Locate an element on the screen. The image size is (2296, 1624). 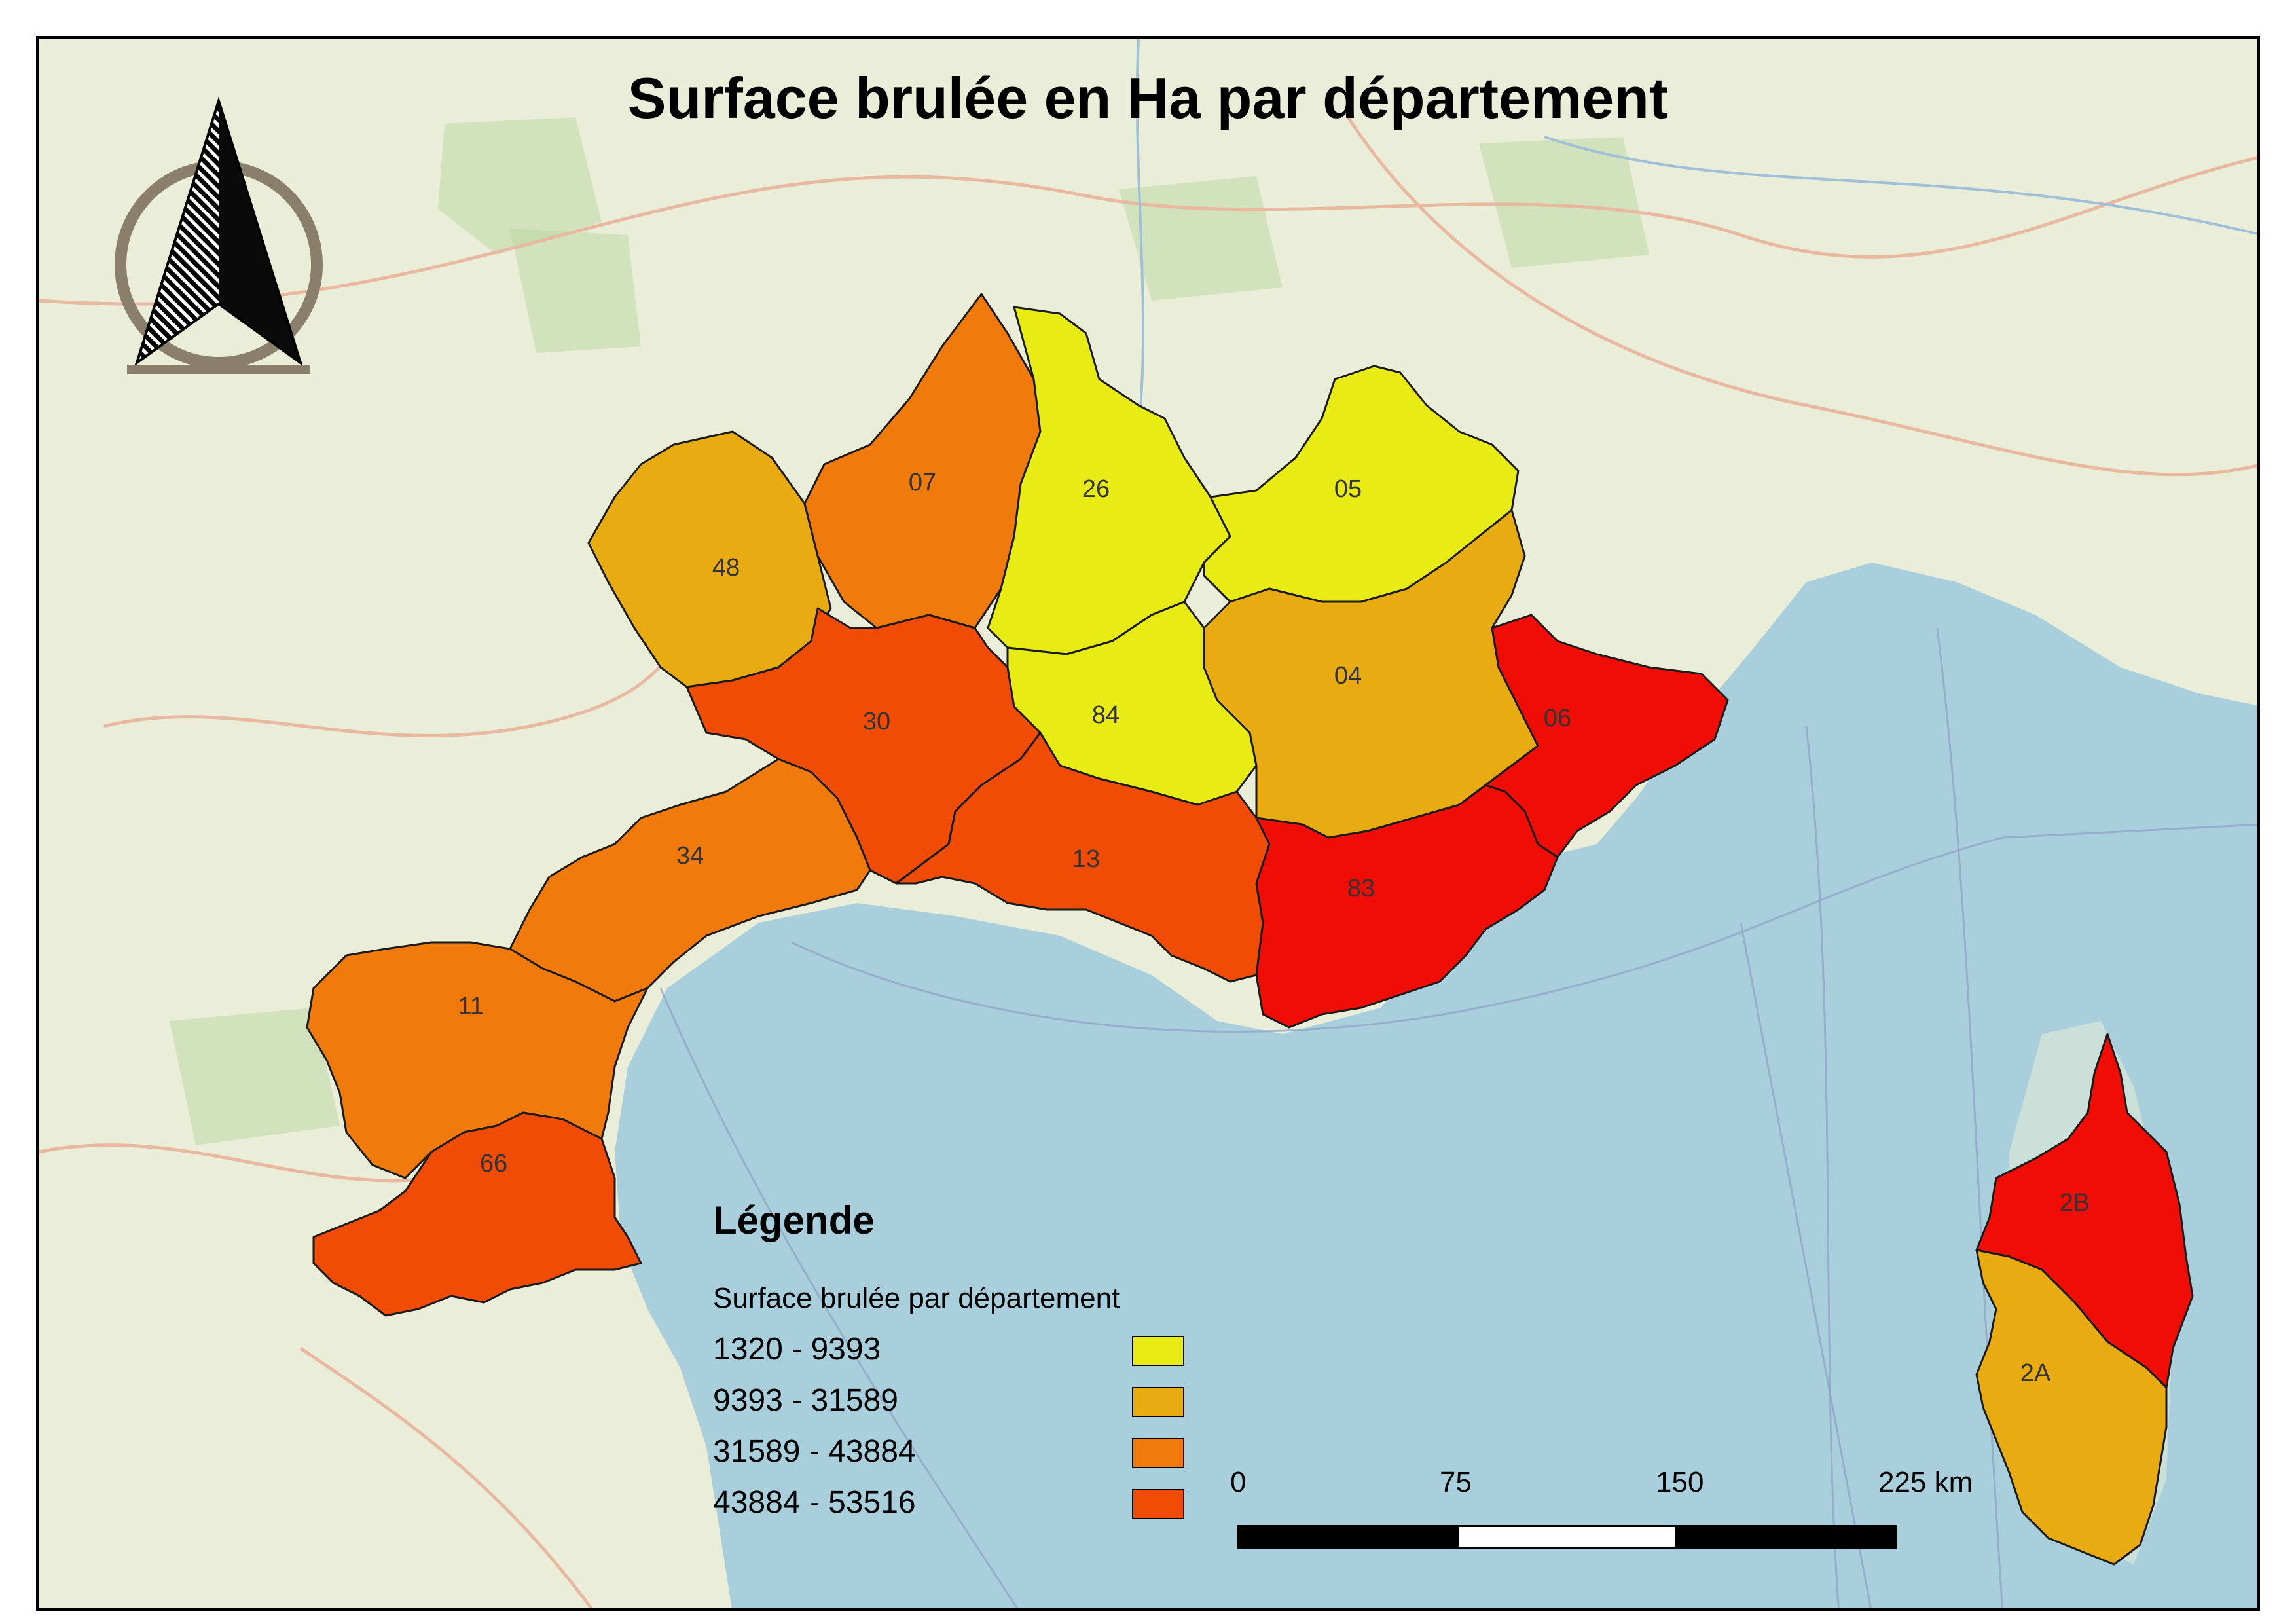
department-label: 2A is located at coordinates (2035, 1373).